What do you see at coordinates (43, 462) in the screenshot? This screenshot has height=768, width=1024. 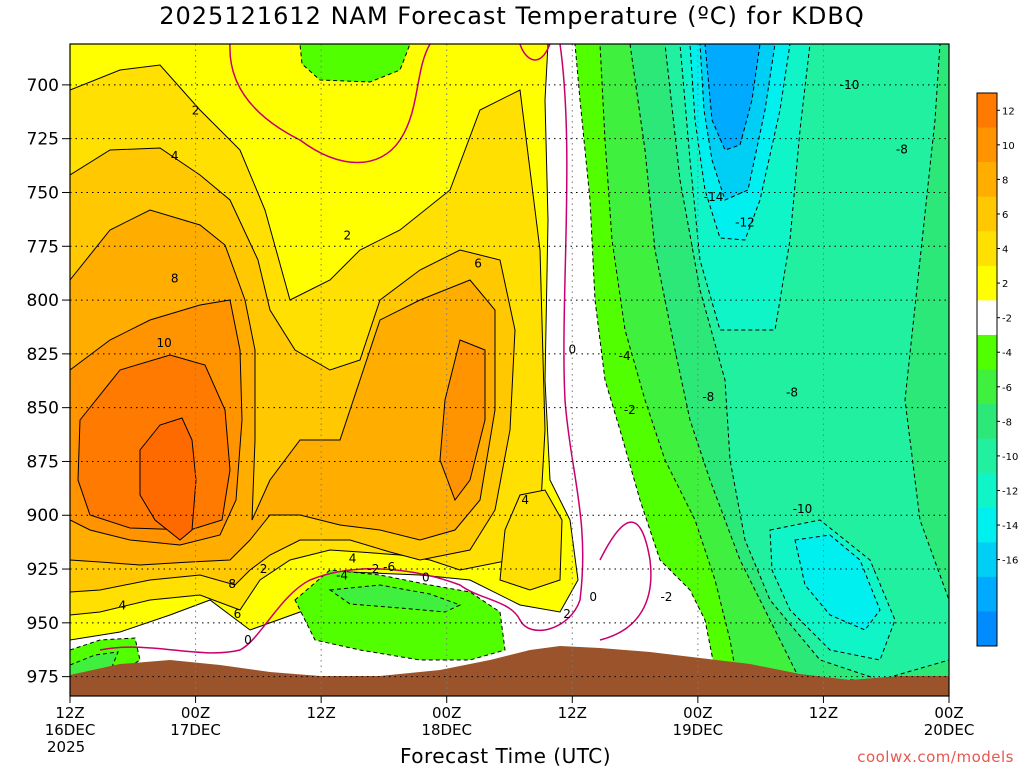 I see `y-tick-label: 875` at bounding box center [43, 462].